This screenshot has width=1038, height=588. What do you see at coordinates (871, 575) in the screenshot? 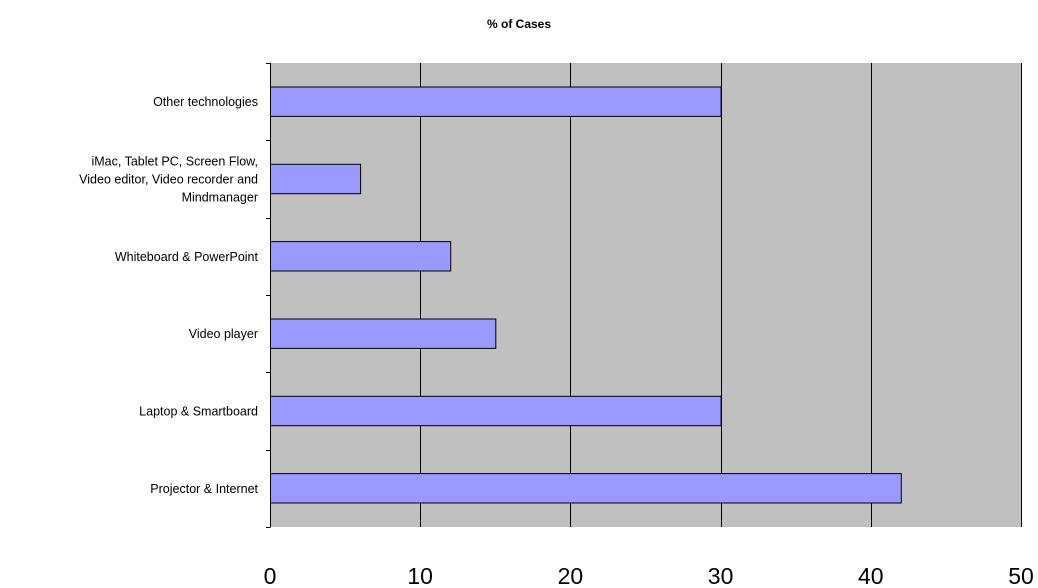
I see `x-tick-label-40: 40` at bounding box center [871, 575].